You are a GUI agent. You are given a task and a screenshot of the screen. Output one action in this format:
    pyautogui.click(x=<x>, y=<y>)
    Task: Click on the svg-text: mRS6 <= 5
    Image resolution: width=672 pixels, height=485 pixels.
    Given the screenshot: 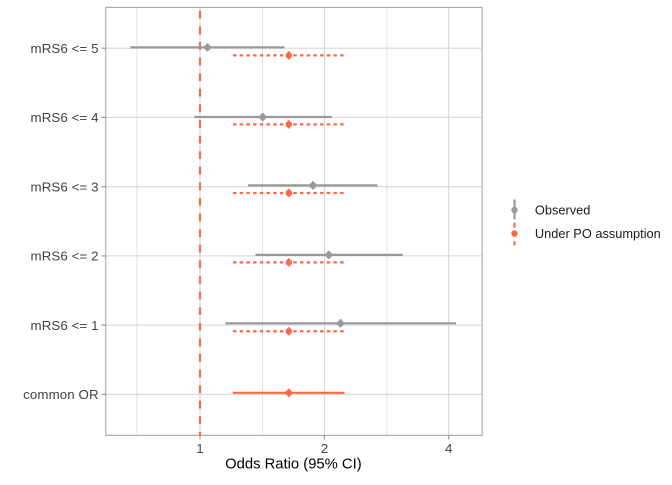 What is the action you would take?
    pyautogui.click(x=65, y=48)
    